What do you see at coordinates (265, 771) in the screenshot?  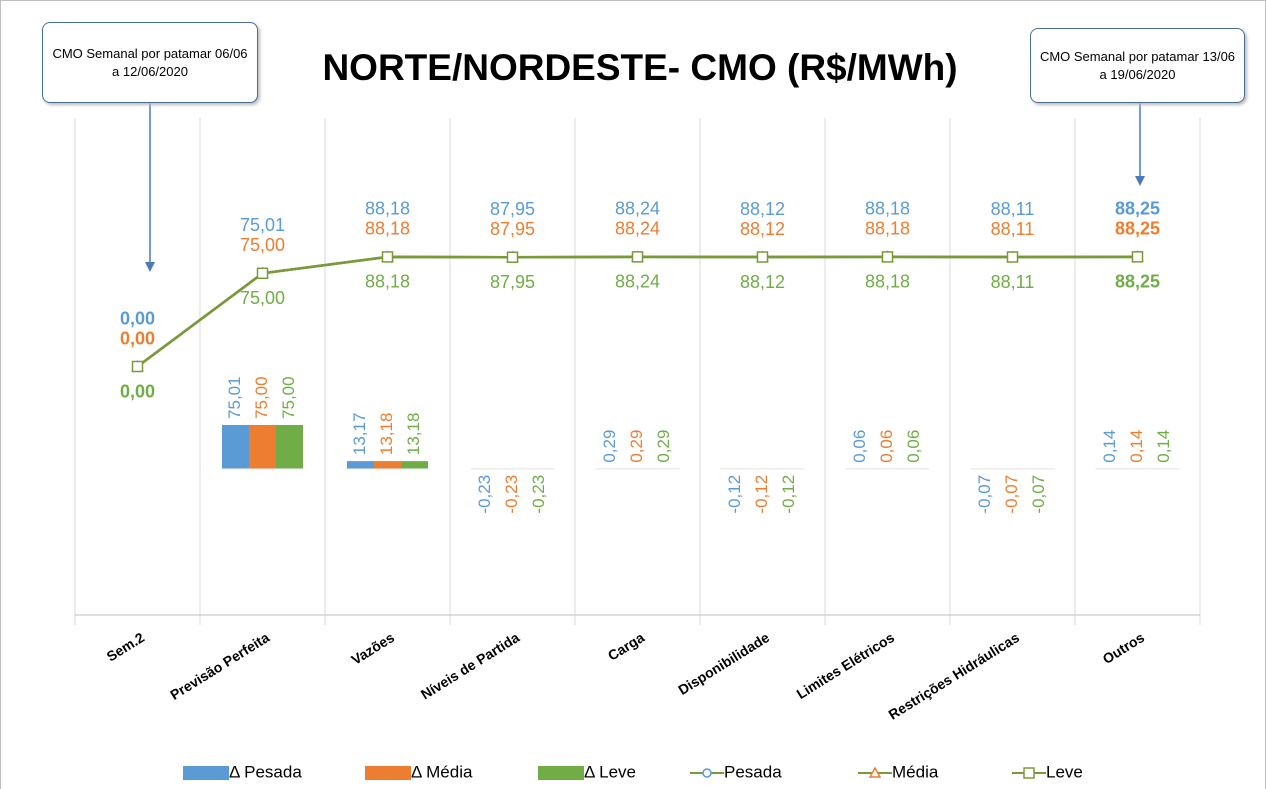 I see `legend-label: Δ Pesada` at bounding box center [265, 771].